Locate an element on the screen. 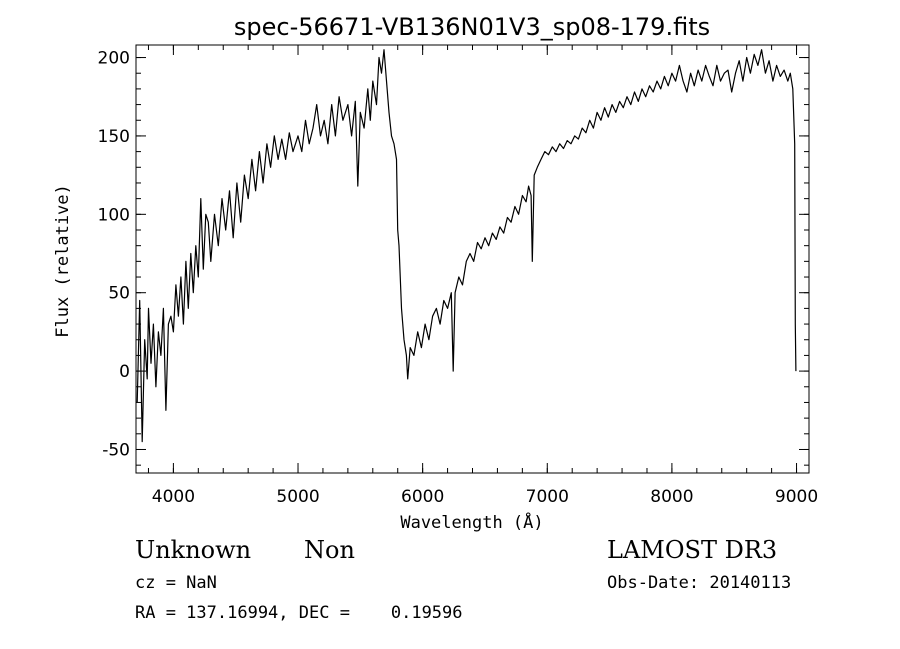 The width and height of the screenshot is (900, 649). y-tick-label: 50 is located at coordinates (119, 294).